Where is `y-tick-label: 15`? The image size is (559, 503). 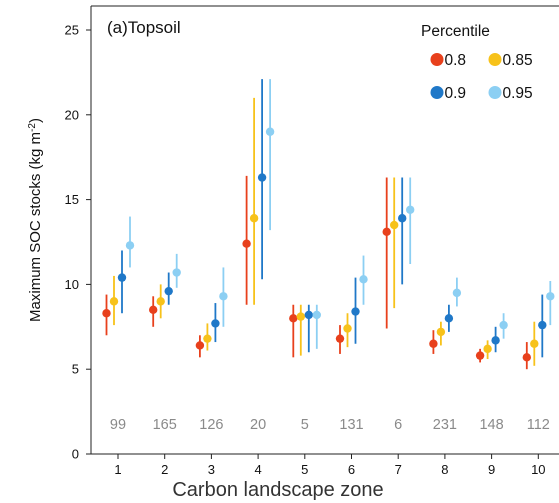 y-tick-label: 15 is located at coordinates (72, 199).